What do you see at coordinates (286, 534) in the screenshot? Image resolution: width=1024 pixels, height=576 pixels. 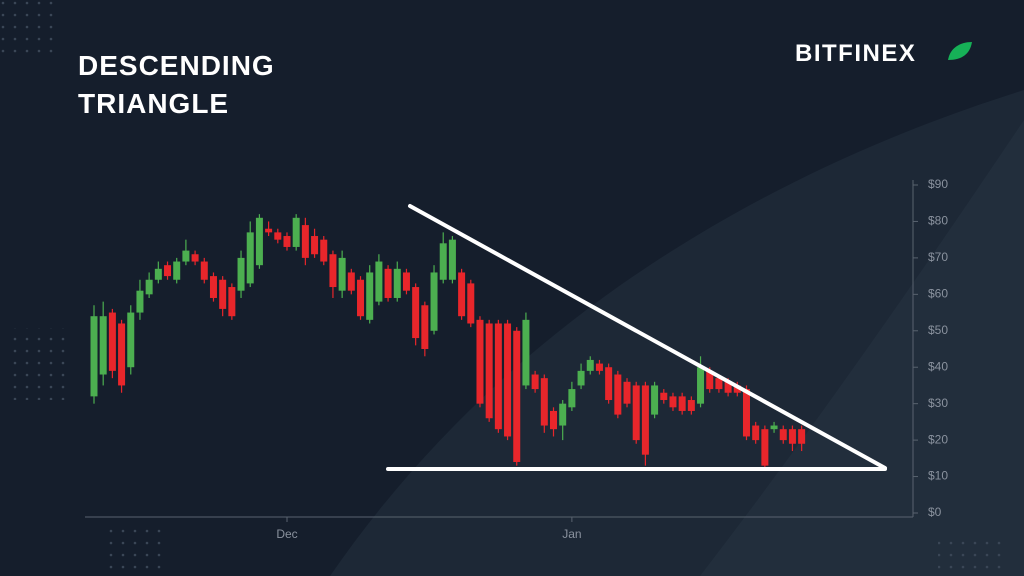 I see `x-tick-label: Dec` at bounding box center [286, 534].